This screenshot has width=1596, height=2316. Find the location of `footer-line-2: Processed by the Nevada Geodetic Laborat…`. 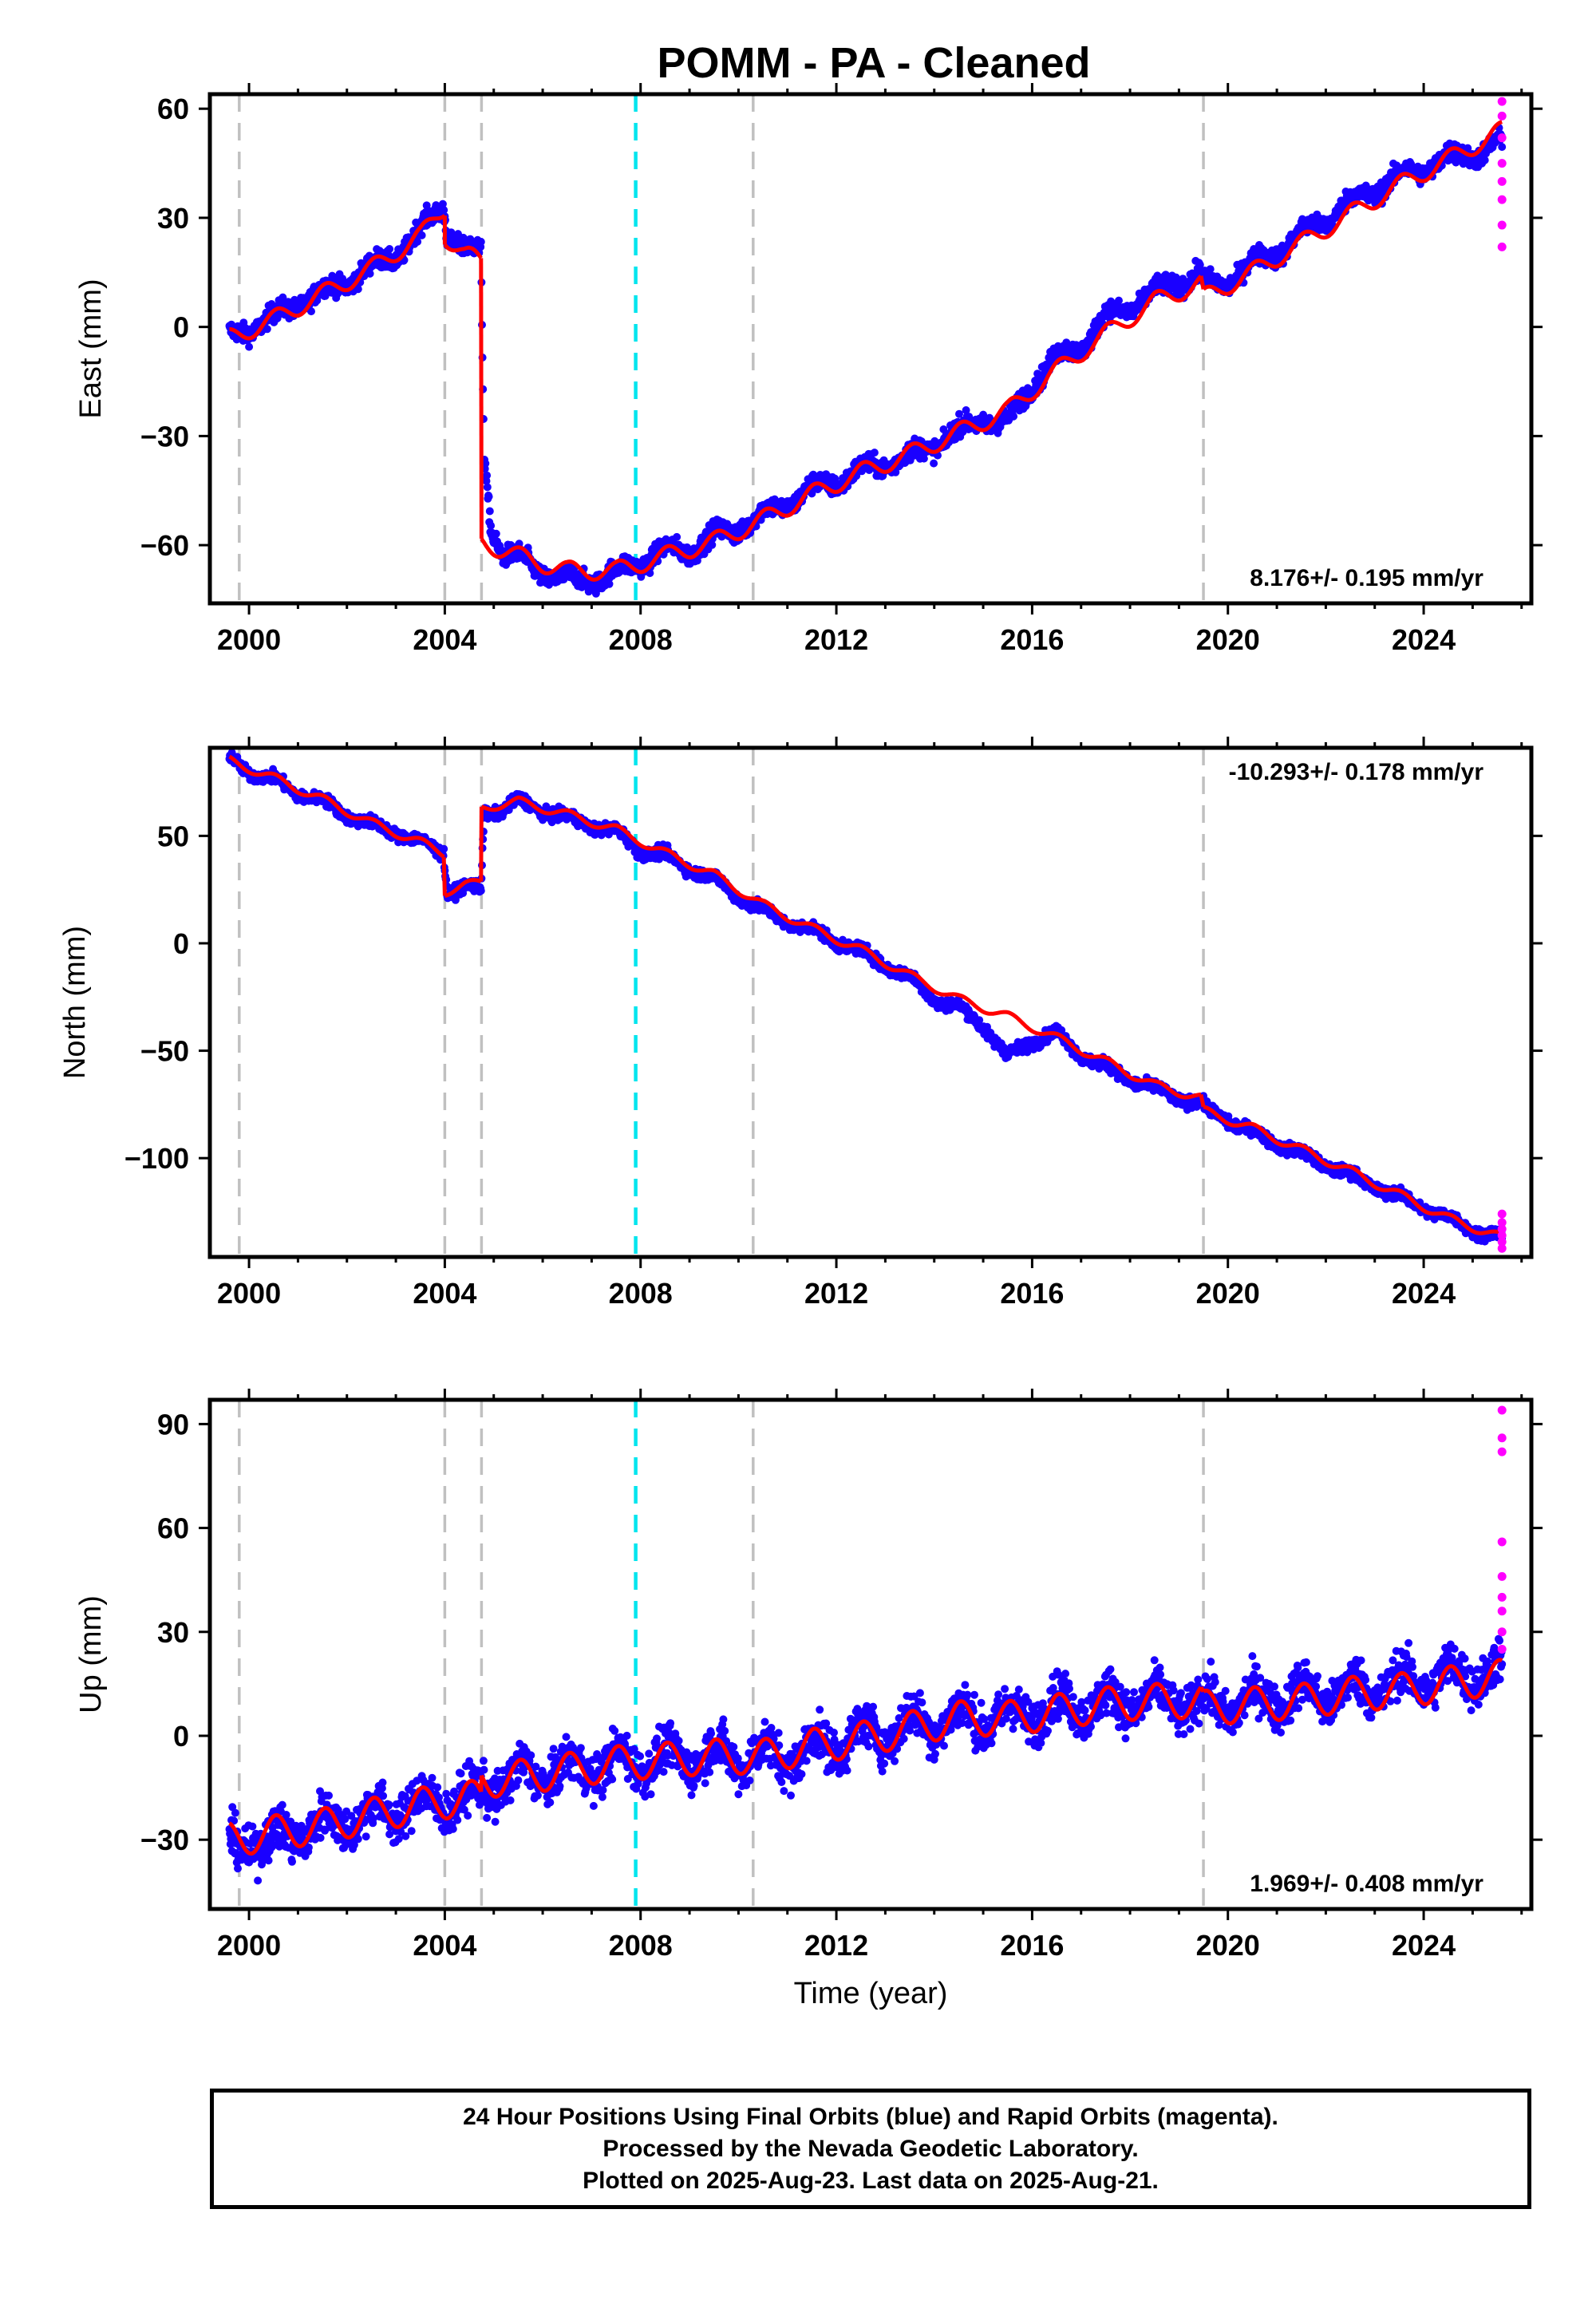

footer-line-2: Processed by the Nevada Geodetic Laborat… is located at coordinates (870, 2148).